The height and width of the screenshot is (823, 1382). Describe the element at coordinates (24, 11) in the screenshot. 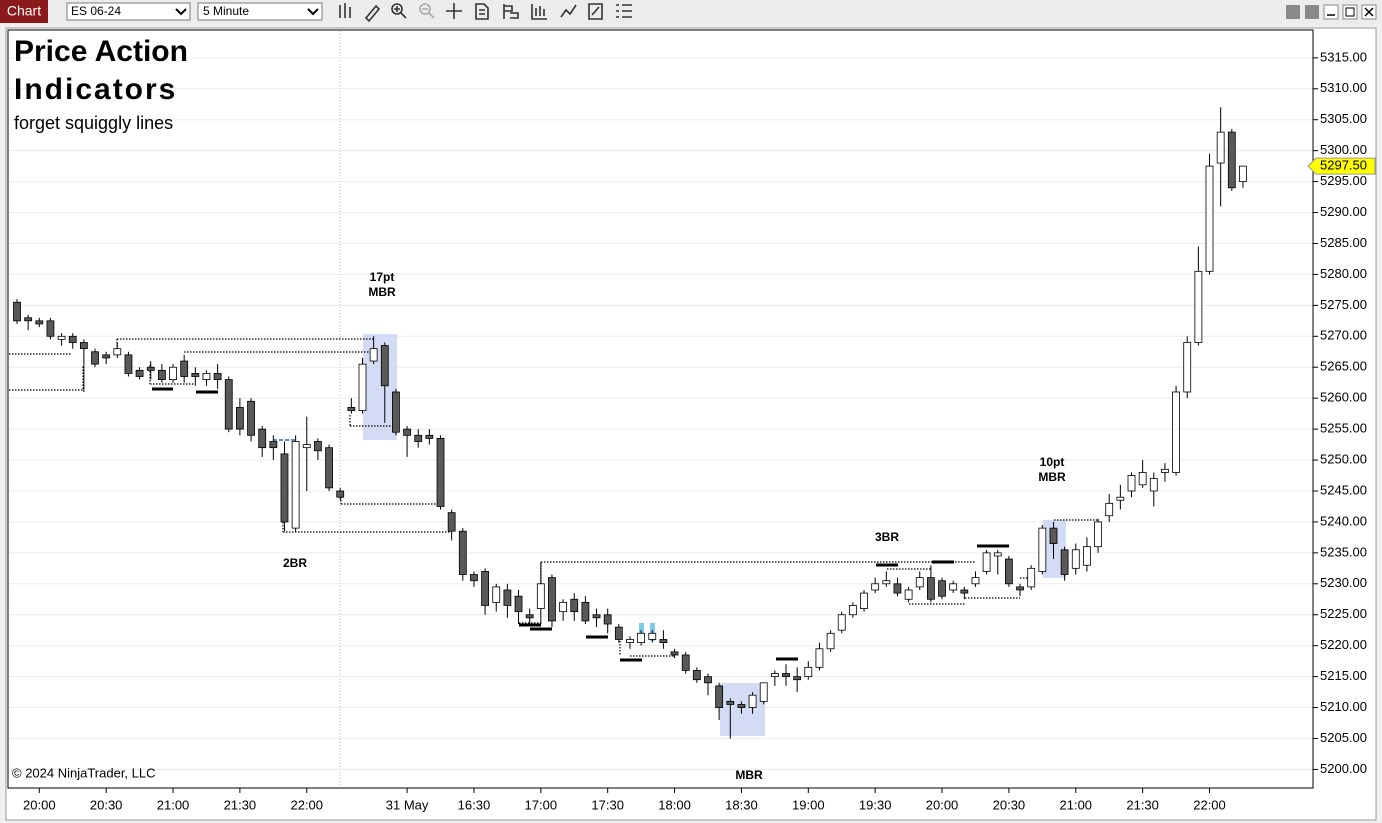

I see `chart-tab` at that location.